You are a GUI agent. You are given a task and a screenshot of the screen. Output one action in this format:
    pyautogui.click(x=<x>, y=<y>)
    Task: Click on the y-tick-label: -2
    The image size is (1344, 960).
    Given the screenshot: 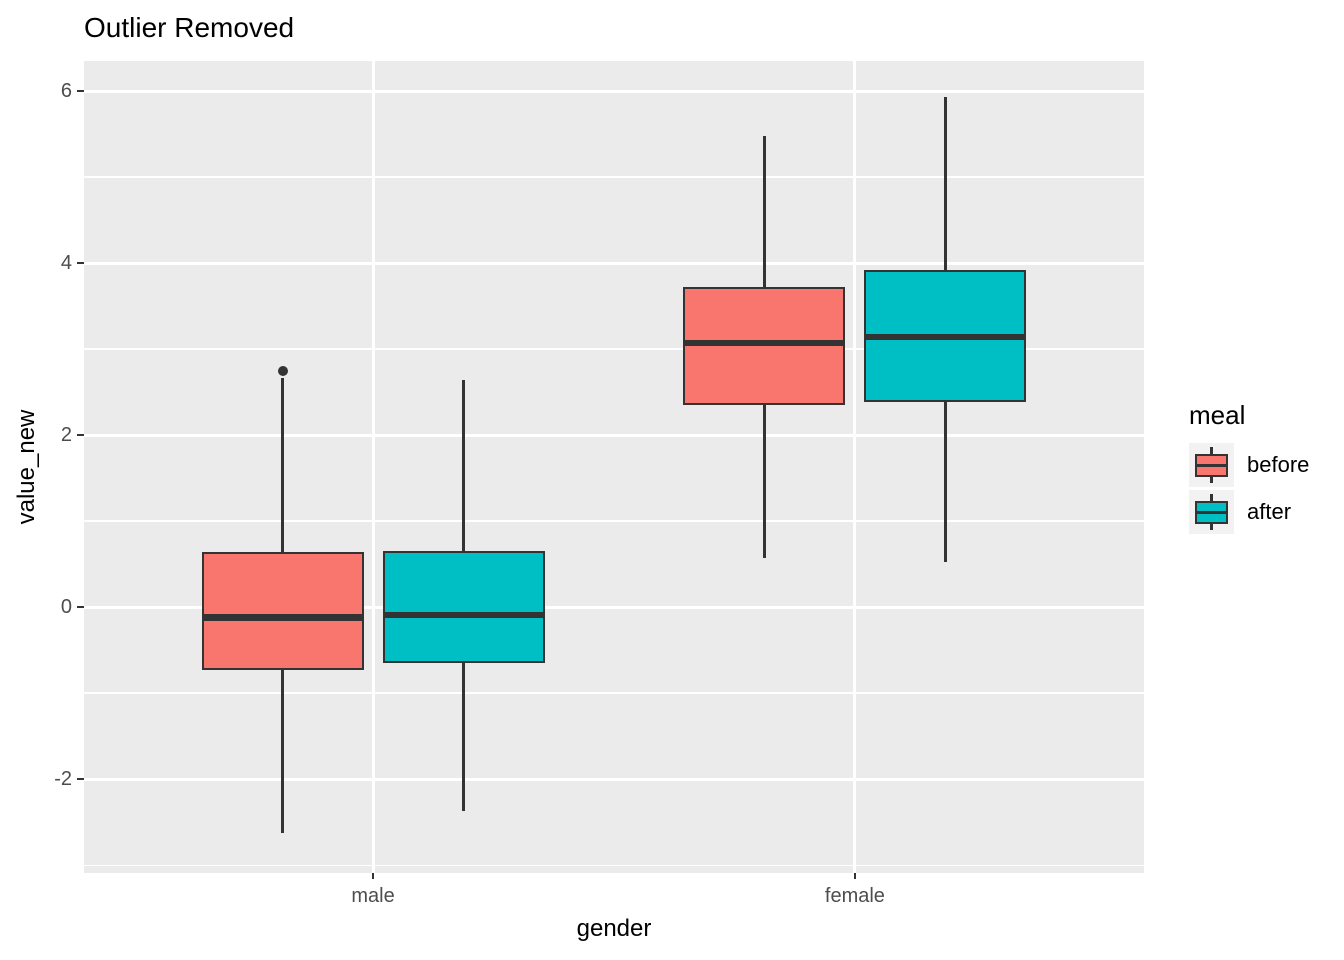 What is the action you would take?
    pyautogui.click(x=63, y=779)
    